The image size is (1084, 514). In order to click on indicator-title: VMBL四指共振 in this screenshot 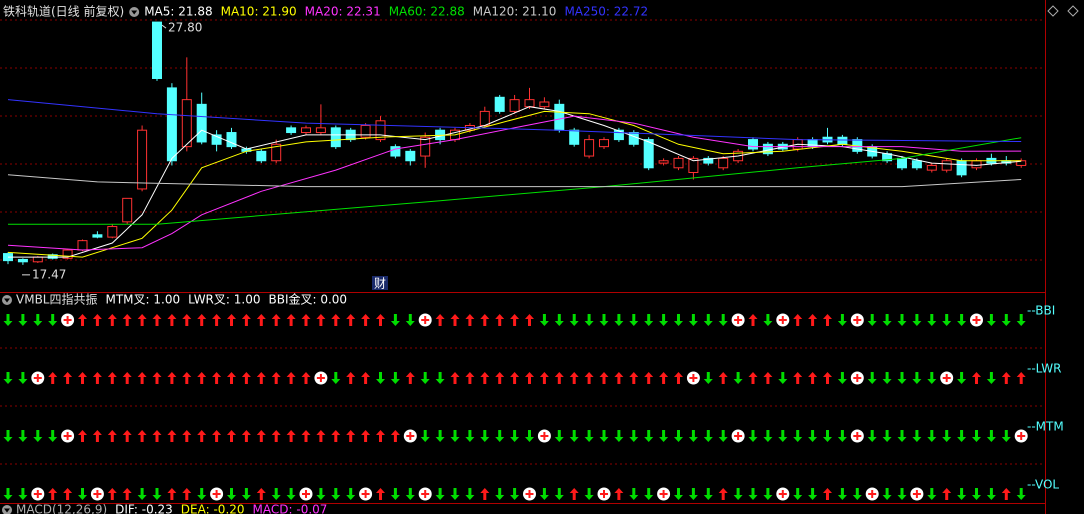, I will do `click(56, 299)`.